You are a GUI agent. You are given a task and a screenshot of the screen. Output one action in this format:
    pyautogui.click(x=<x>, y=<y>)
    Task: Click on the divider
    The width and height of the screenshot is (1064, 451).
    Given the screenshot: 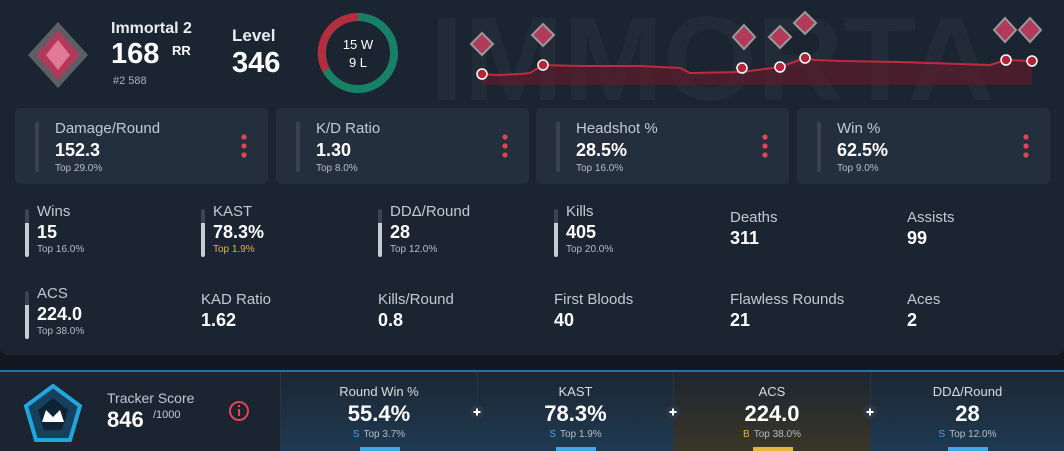 What is the action you would take?
    pyautogui.click(x=532, y=371)
    